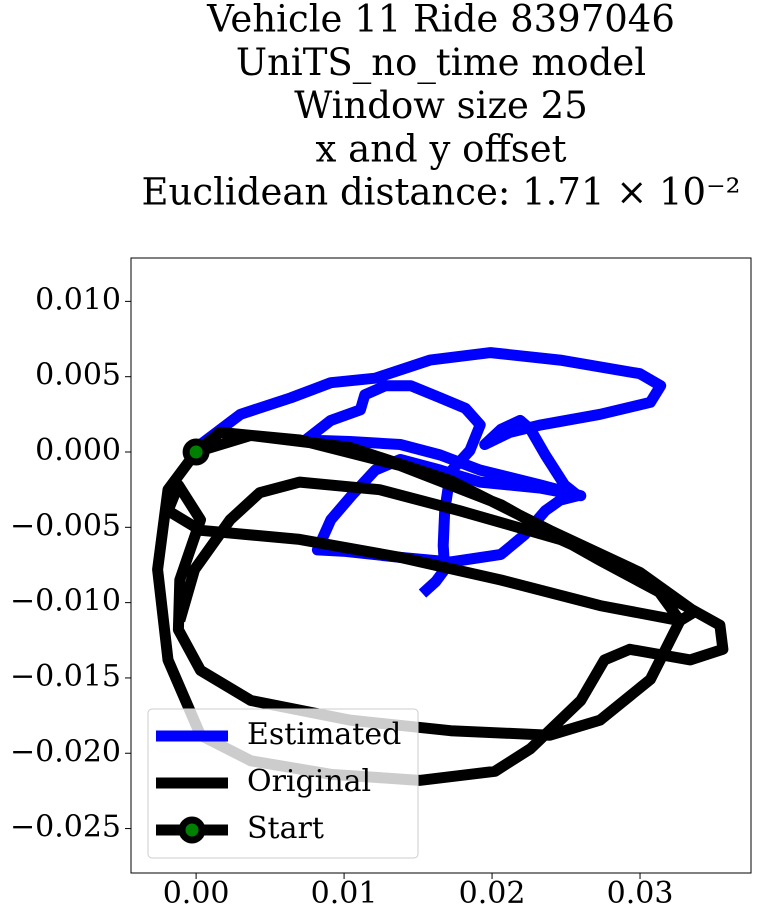  I want to click on title-line: x and y offset, so click(441, 148).